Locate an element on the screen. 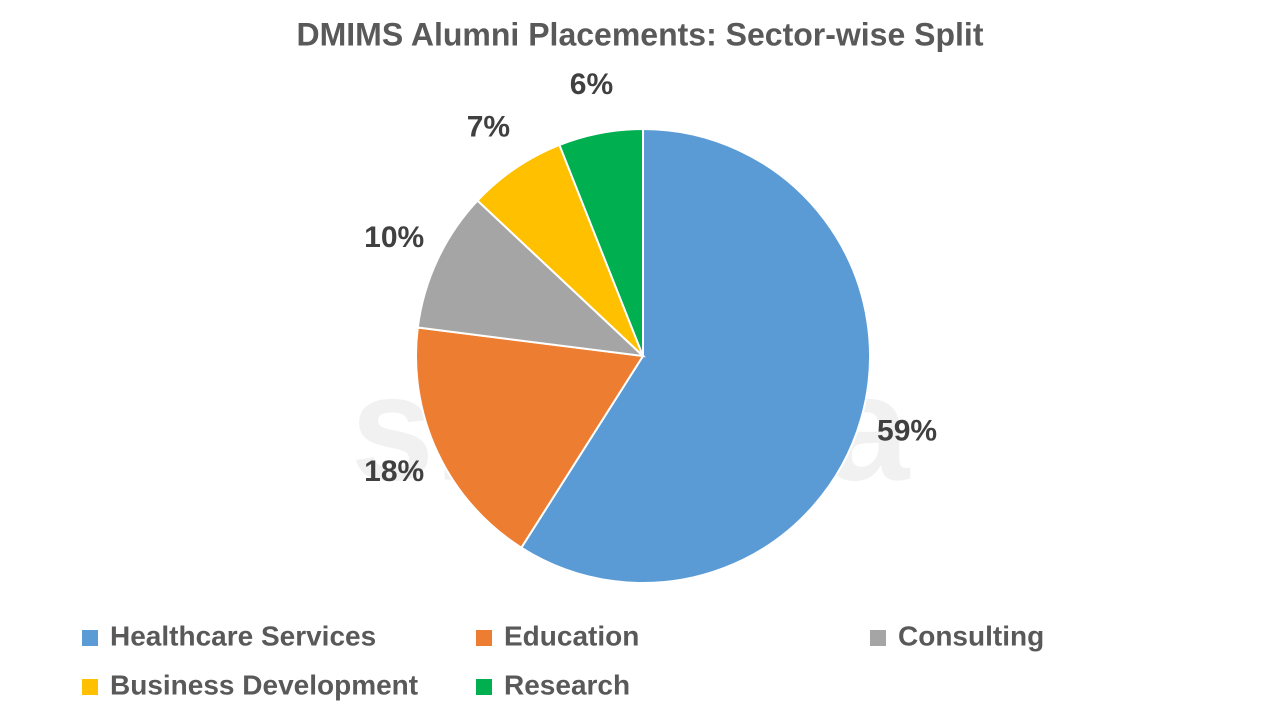 The height and width of the screenshot is (720, 1280). legend-label: Healthcare Services is located at coordinates (243, 635).